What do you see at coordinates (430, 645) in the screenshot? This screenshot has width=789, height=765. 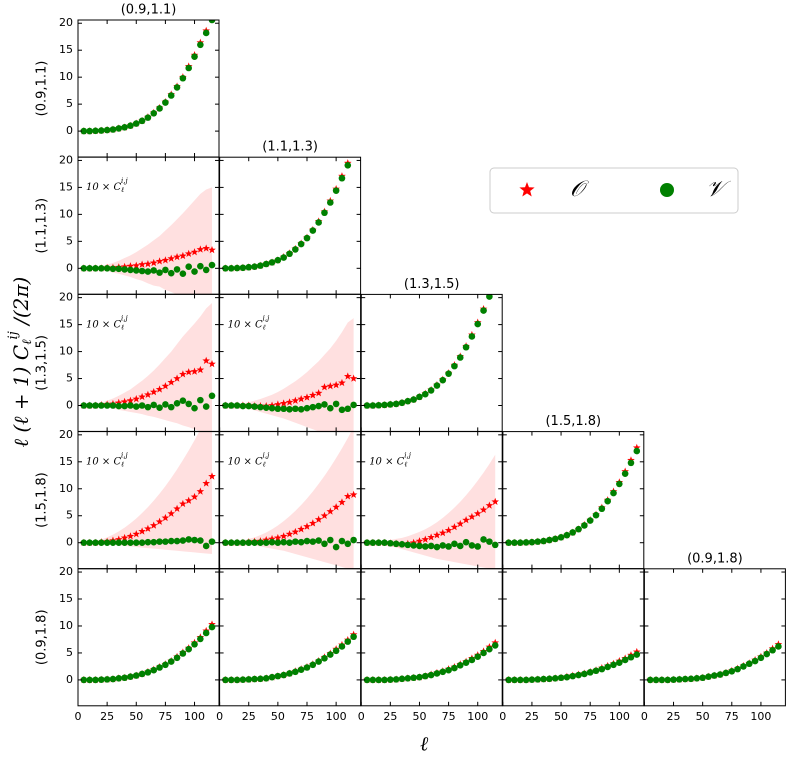 I see `panel: 0 25 50 75 100` at bounding box center [430, 645].